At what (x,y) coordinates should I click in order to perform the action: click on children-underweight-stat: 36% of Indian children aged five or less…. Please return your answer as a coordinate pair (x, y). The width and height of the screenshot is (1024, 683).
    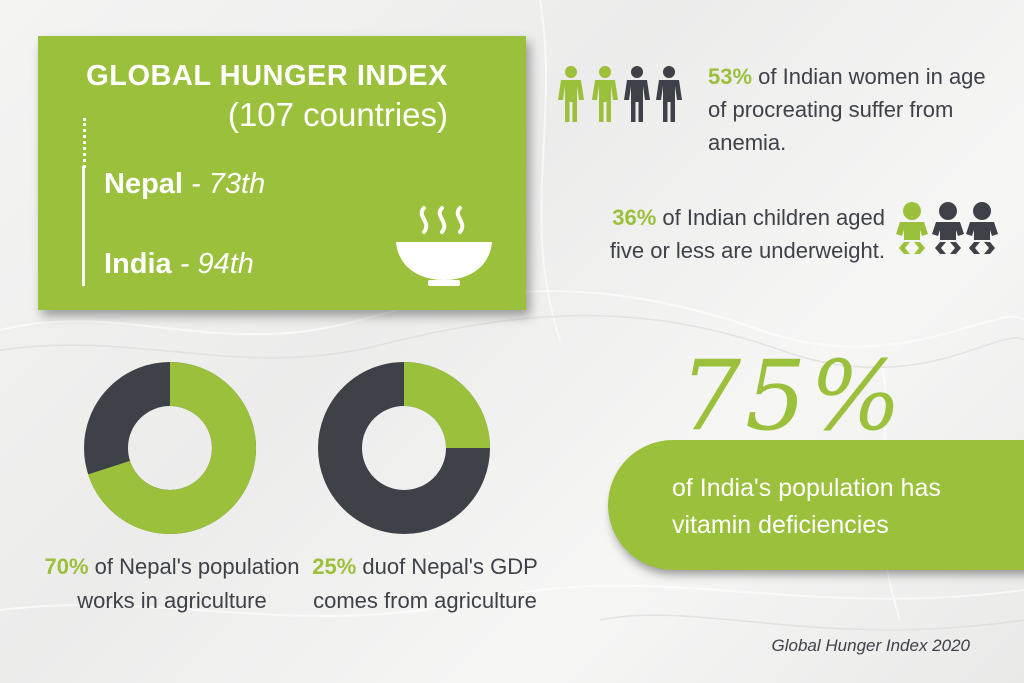
    Looking at the image, I should click on (732, 234).